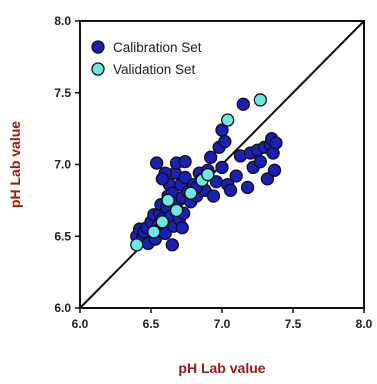 The image size is (377, 384). I want to click on legend: Calibration Set Validation Set, so click(146, 58).